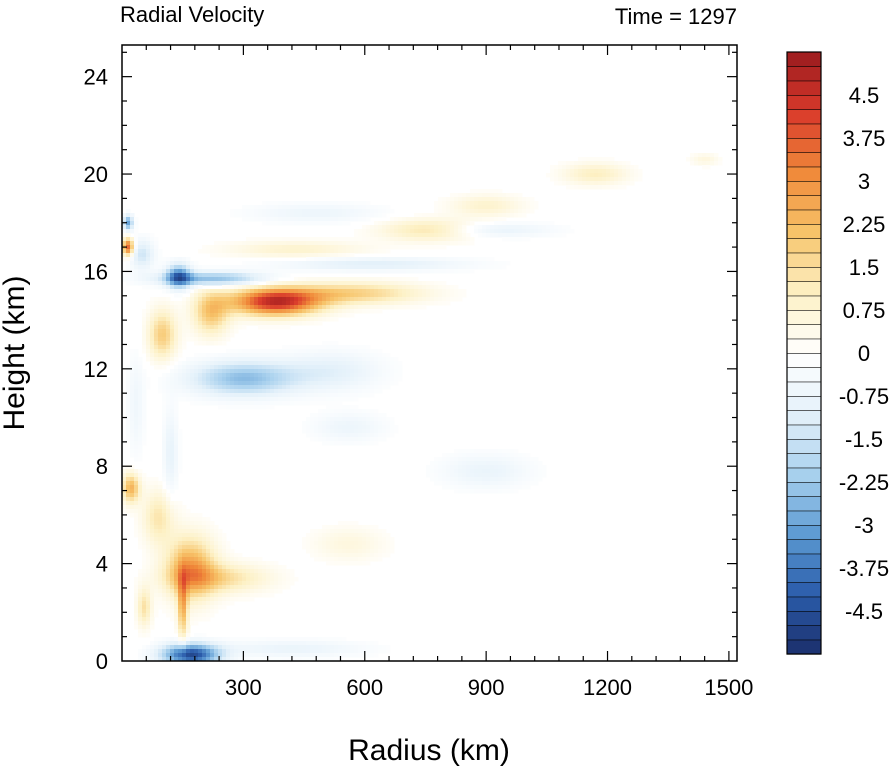 Image resolution: width=895 pixels, height=774 pixels. Describe the element at coordinates (102, 564) in the screenshot. I see `y-tick-label: 4` at that location.